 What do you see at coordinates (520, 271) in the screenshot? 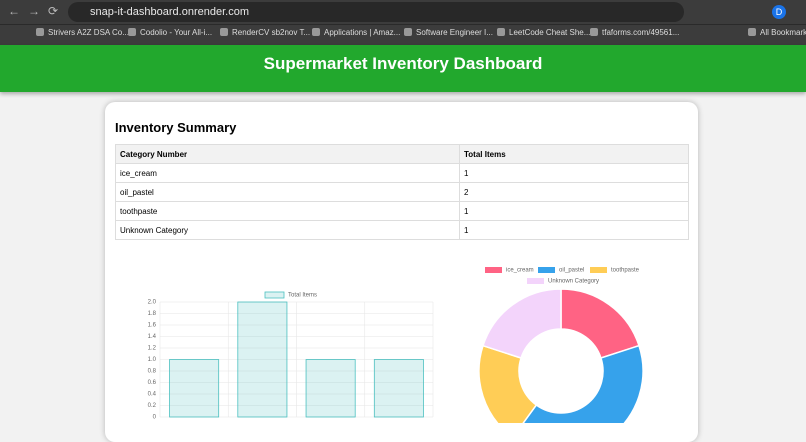
I see `legend-label: ice_cream` at bounding box center [520, 271].